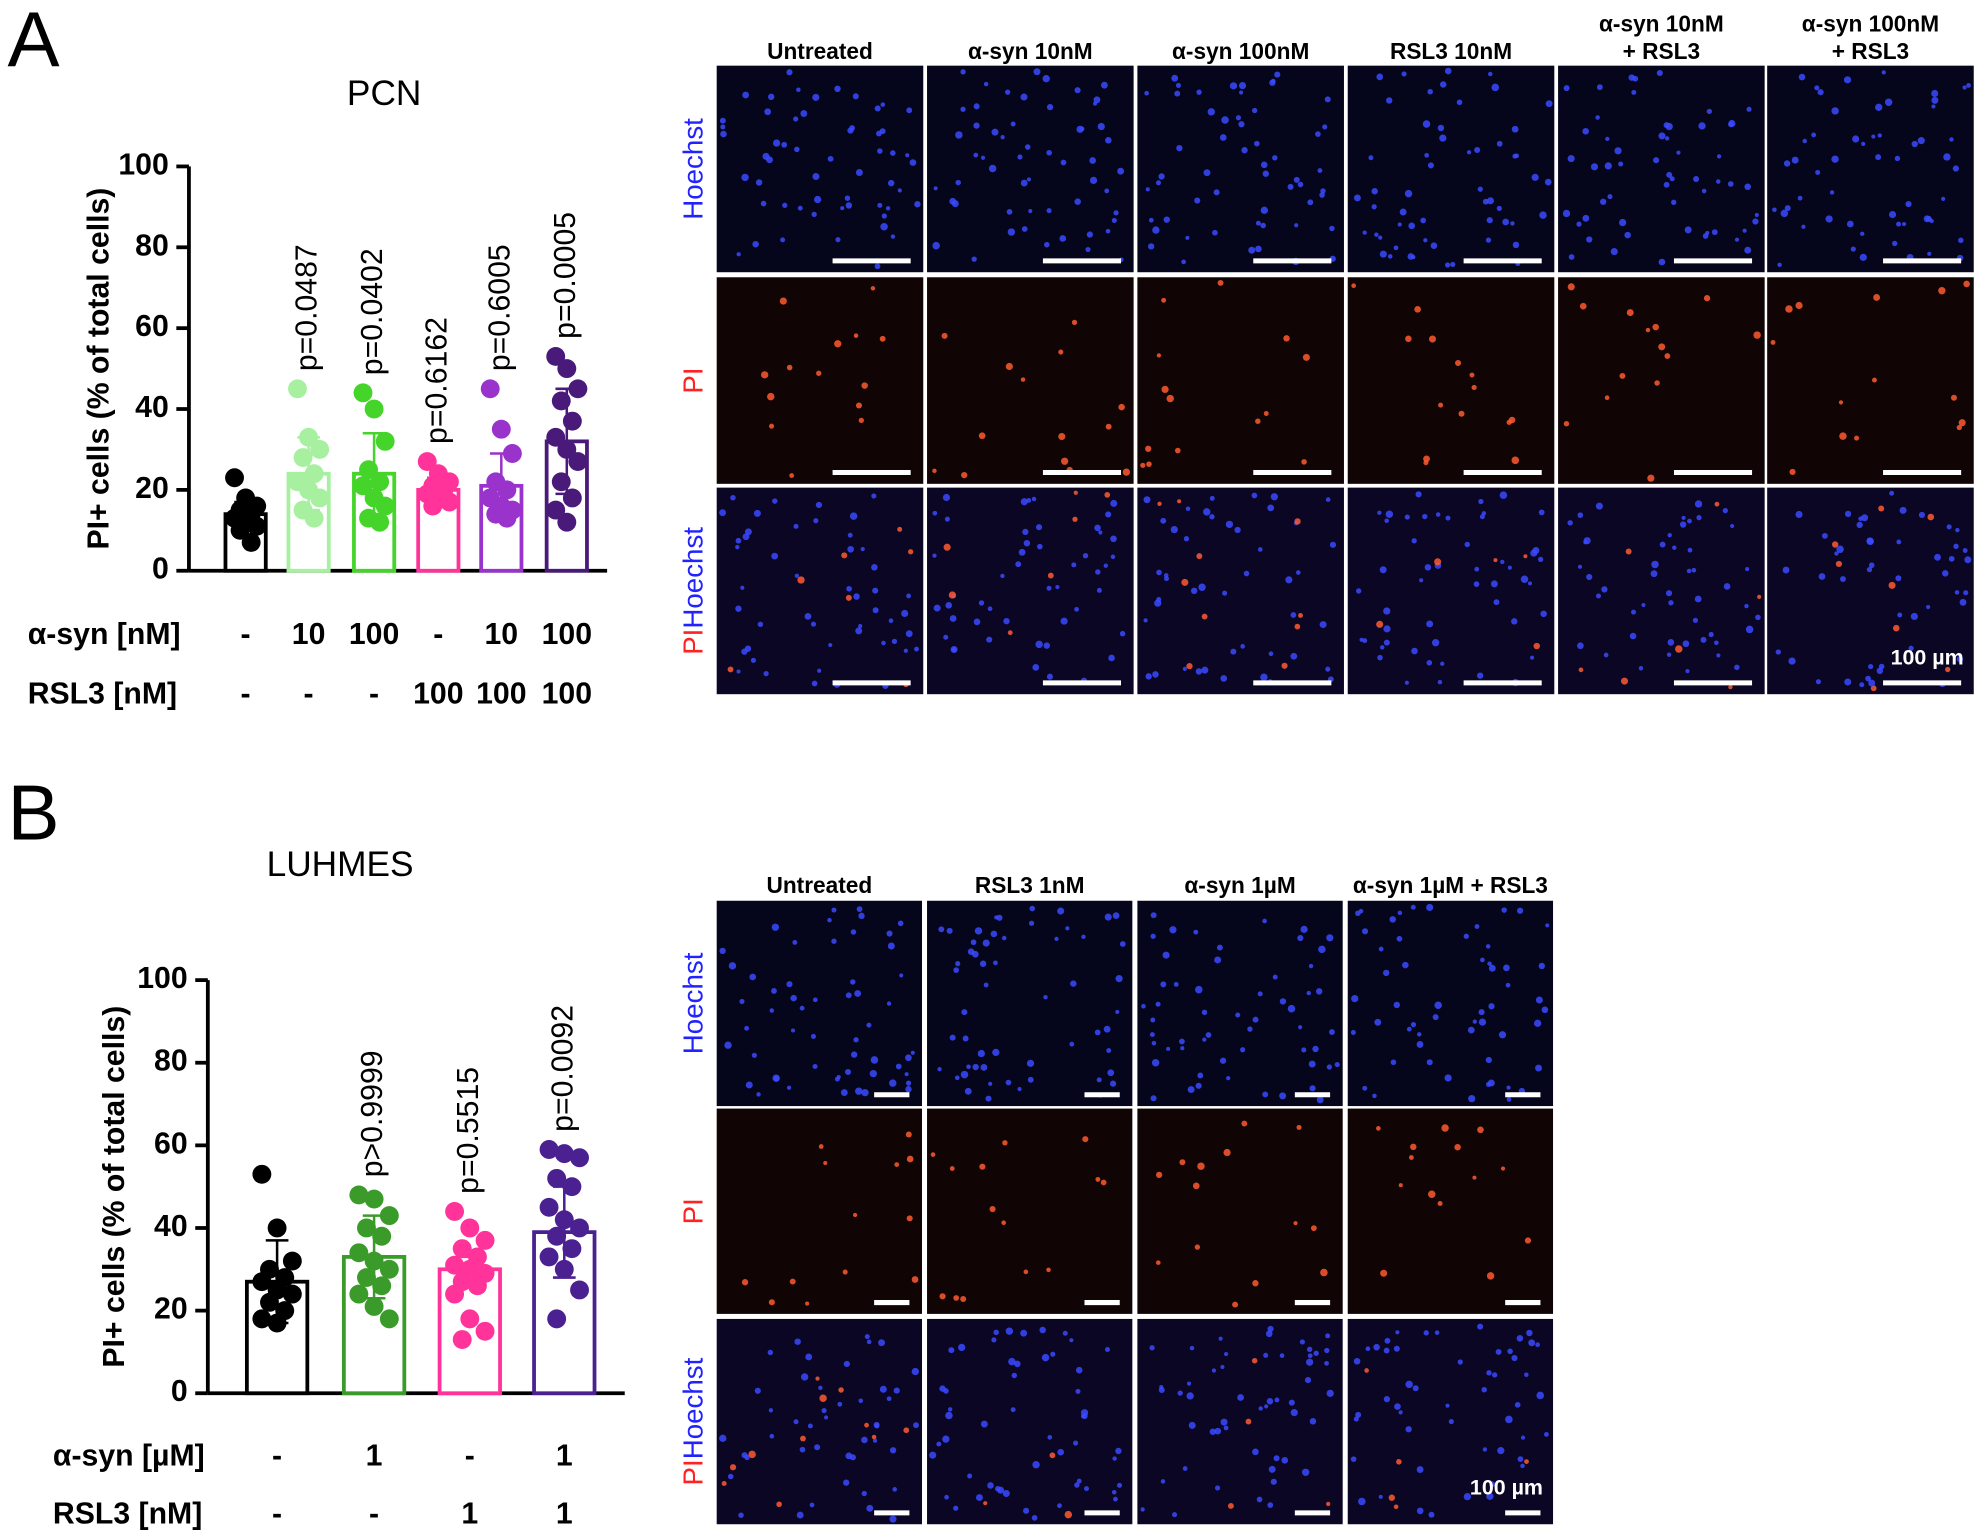 This screenshot has height=1537, width=1975. I want to click on row-label: PI, so click(693, 380).